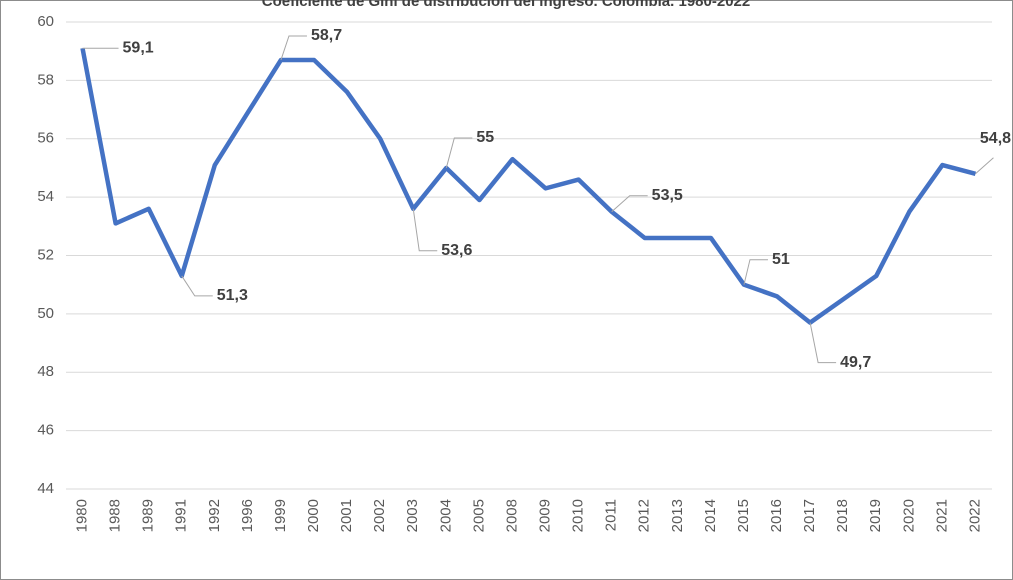 The height and width of the screenshot is (580, 1013). I want to click on x-tick-label: 1980, so click(82, 515).